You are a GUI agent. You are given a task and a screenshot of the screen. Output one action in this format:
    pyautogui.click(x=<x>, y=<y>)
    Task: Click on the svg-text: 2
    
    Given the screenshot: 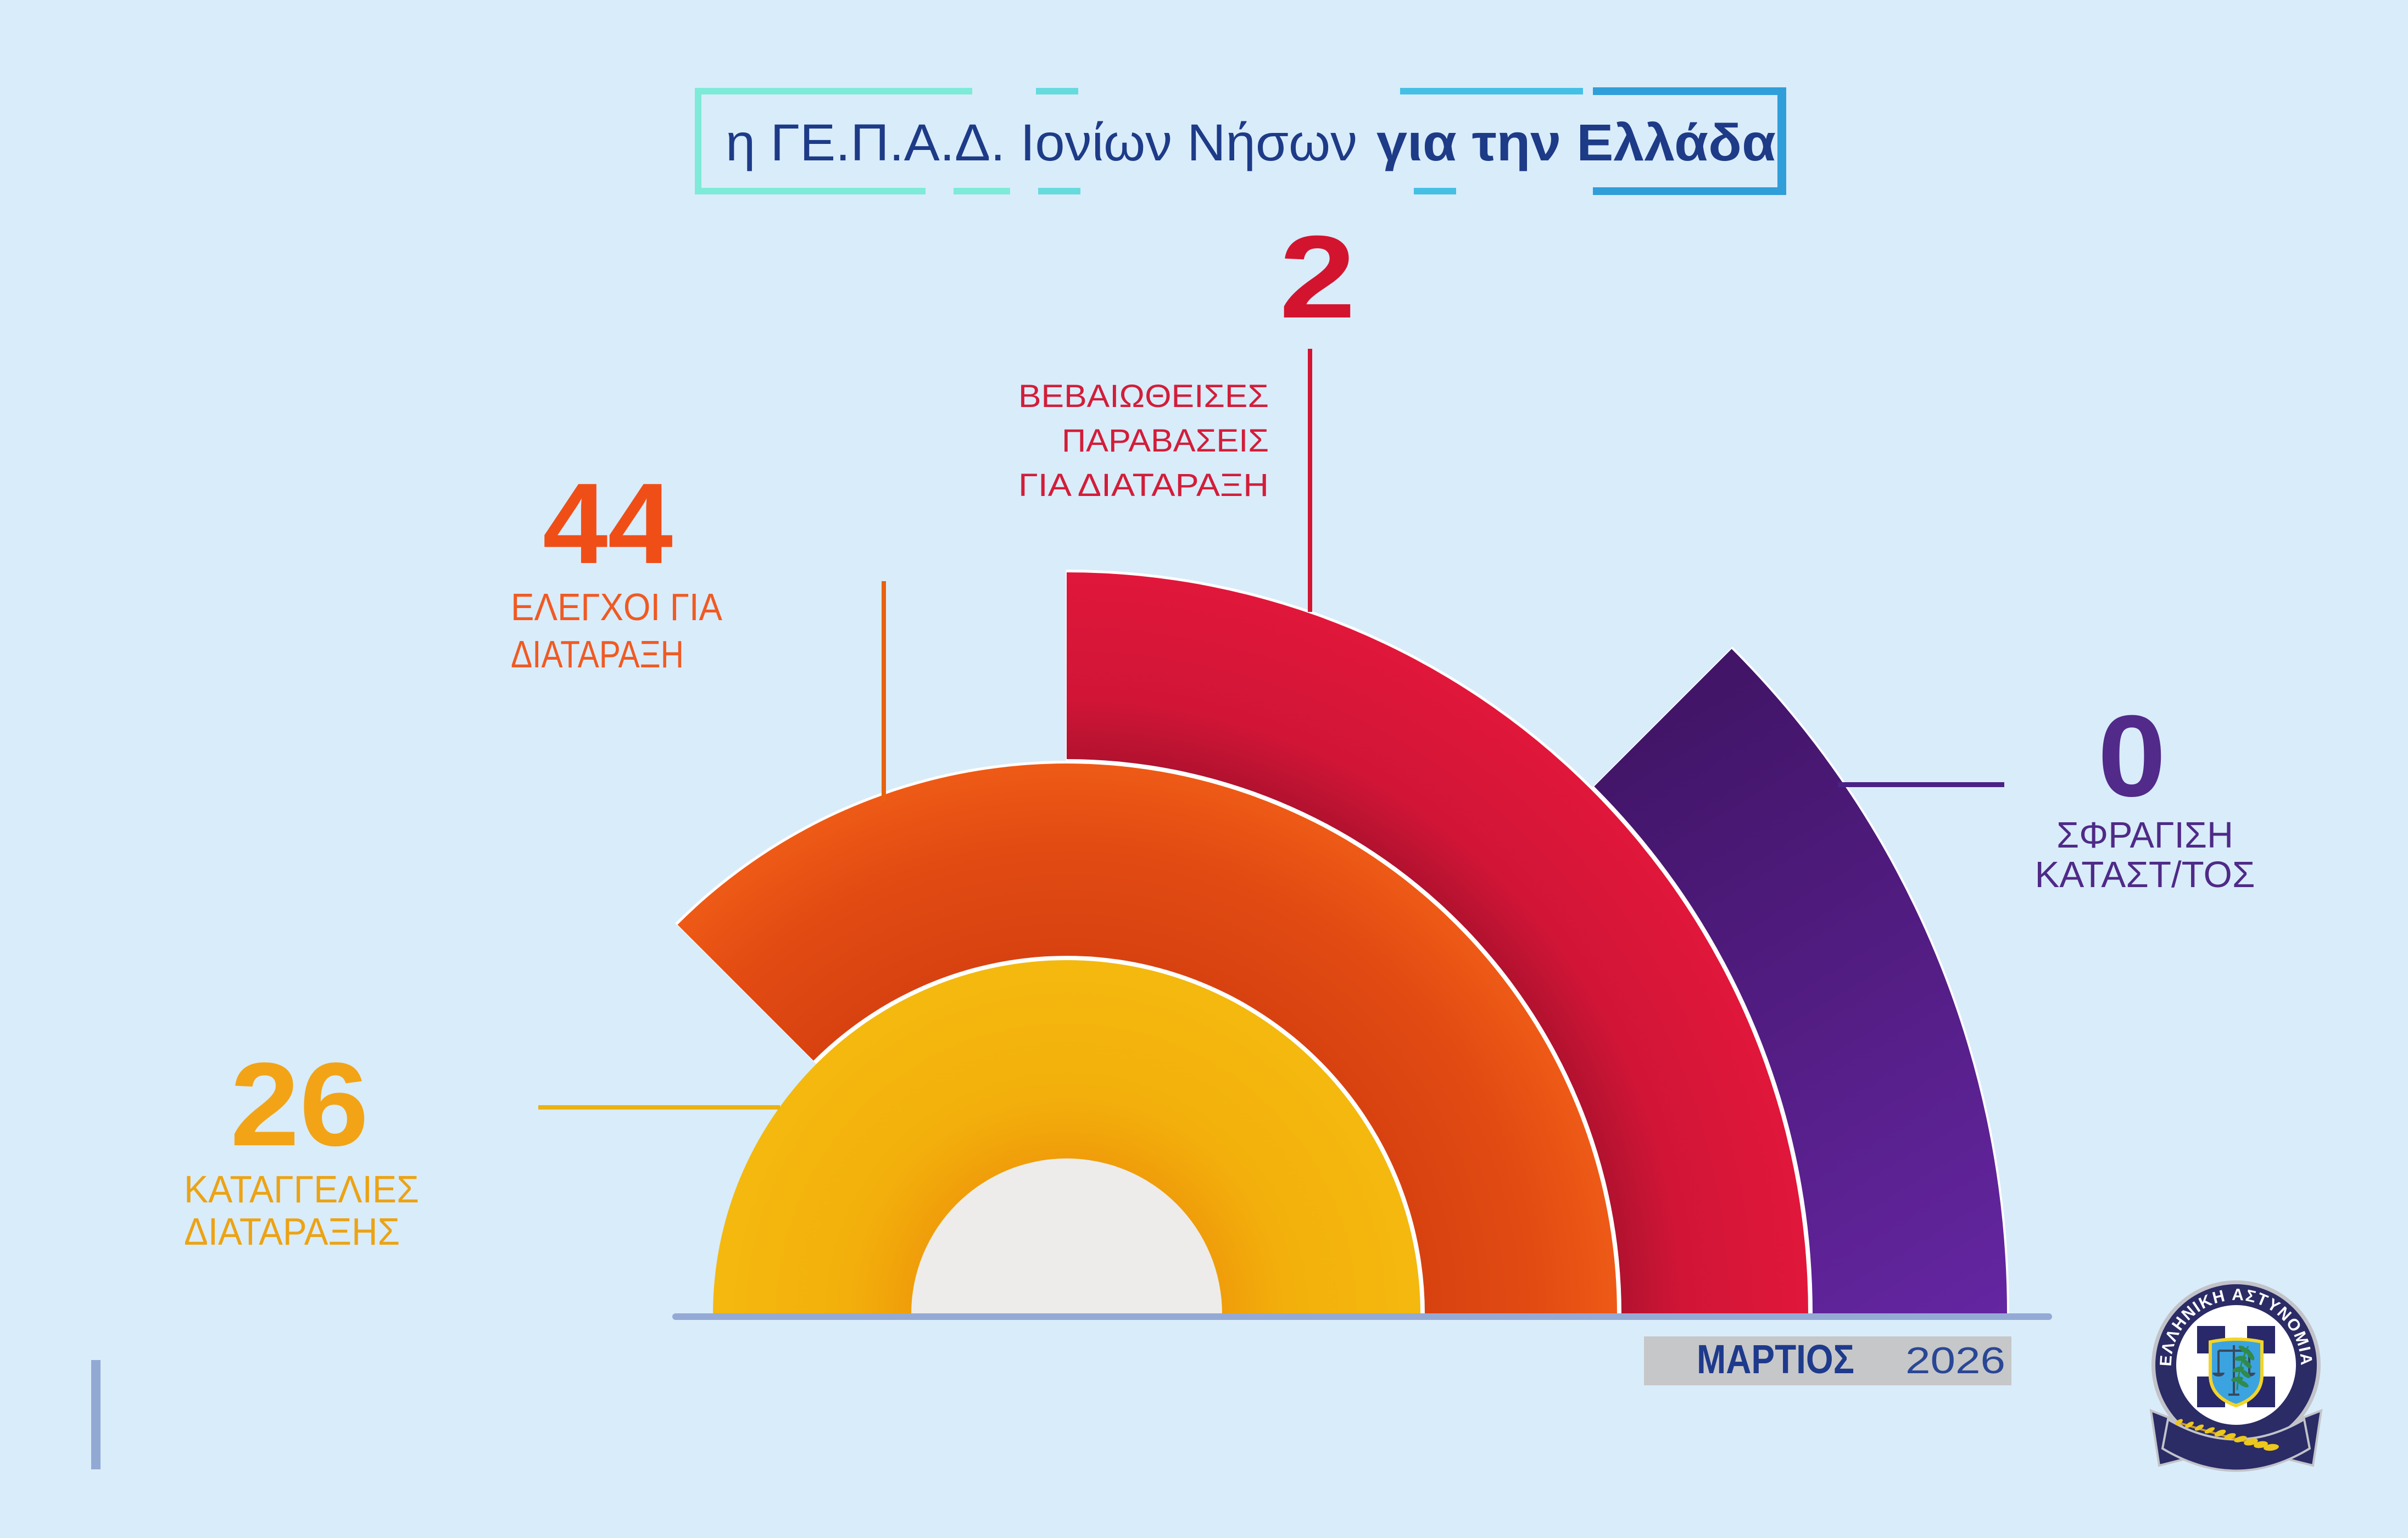 What is the action you would take?
    pyautogui.click(x=1317, y=277)
    